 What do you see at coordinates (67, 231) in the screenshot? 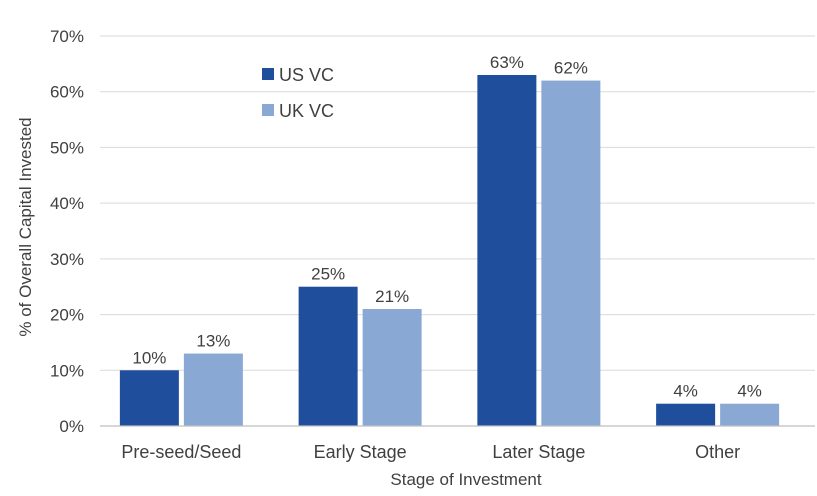
I see `y-axis-tick-labels: 0% 10% 20% 30% 40% 50% 60% 70%` at bounding box center [67, 231].